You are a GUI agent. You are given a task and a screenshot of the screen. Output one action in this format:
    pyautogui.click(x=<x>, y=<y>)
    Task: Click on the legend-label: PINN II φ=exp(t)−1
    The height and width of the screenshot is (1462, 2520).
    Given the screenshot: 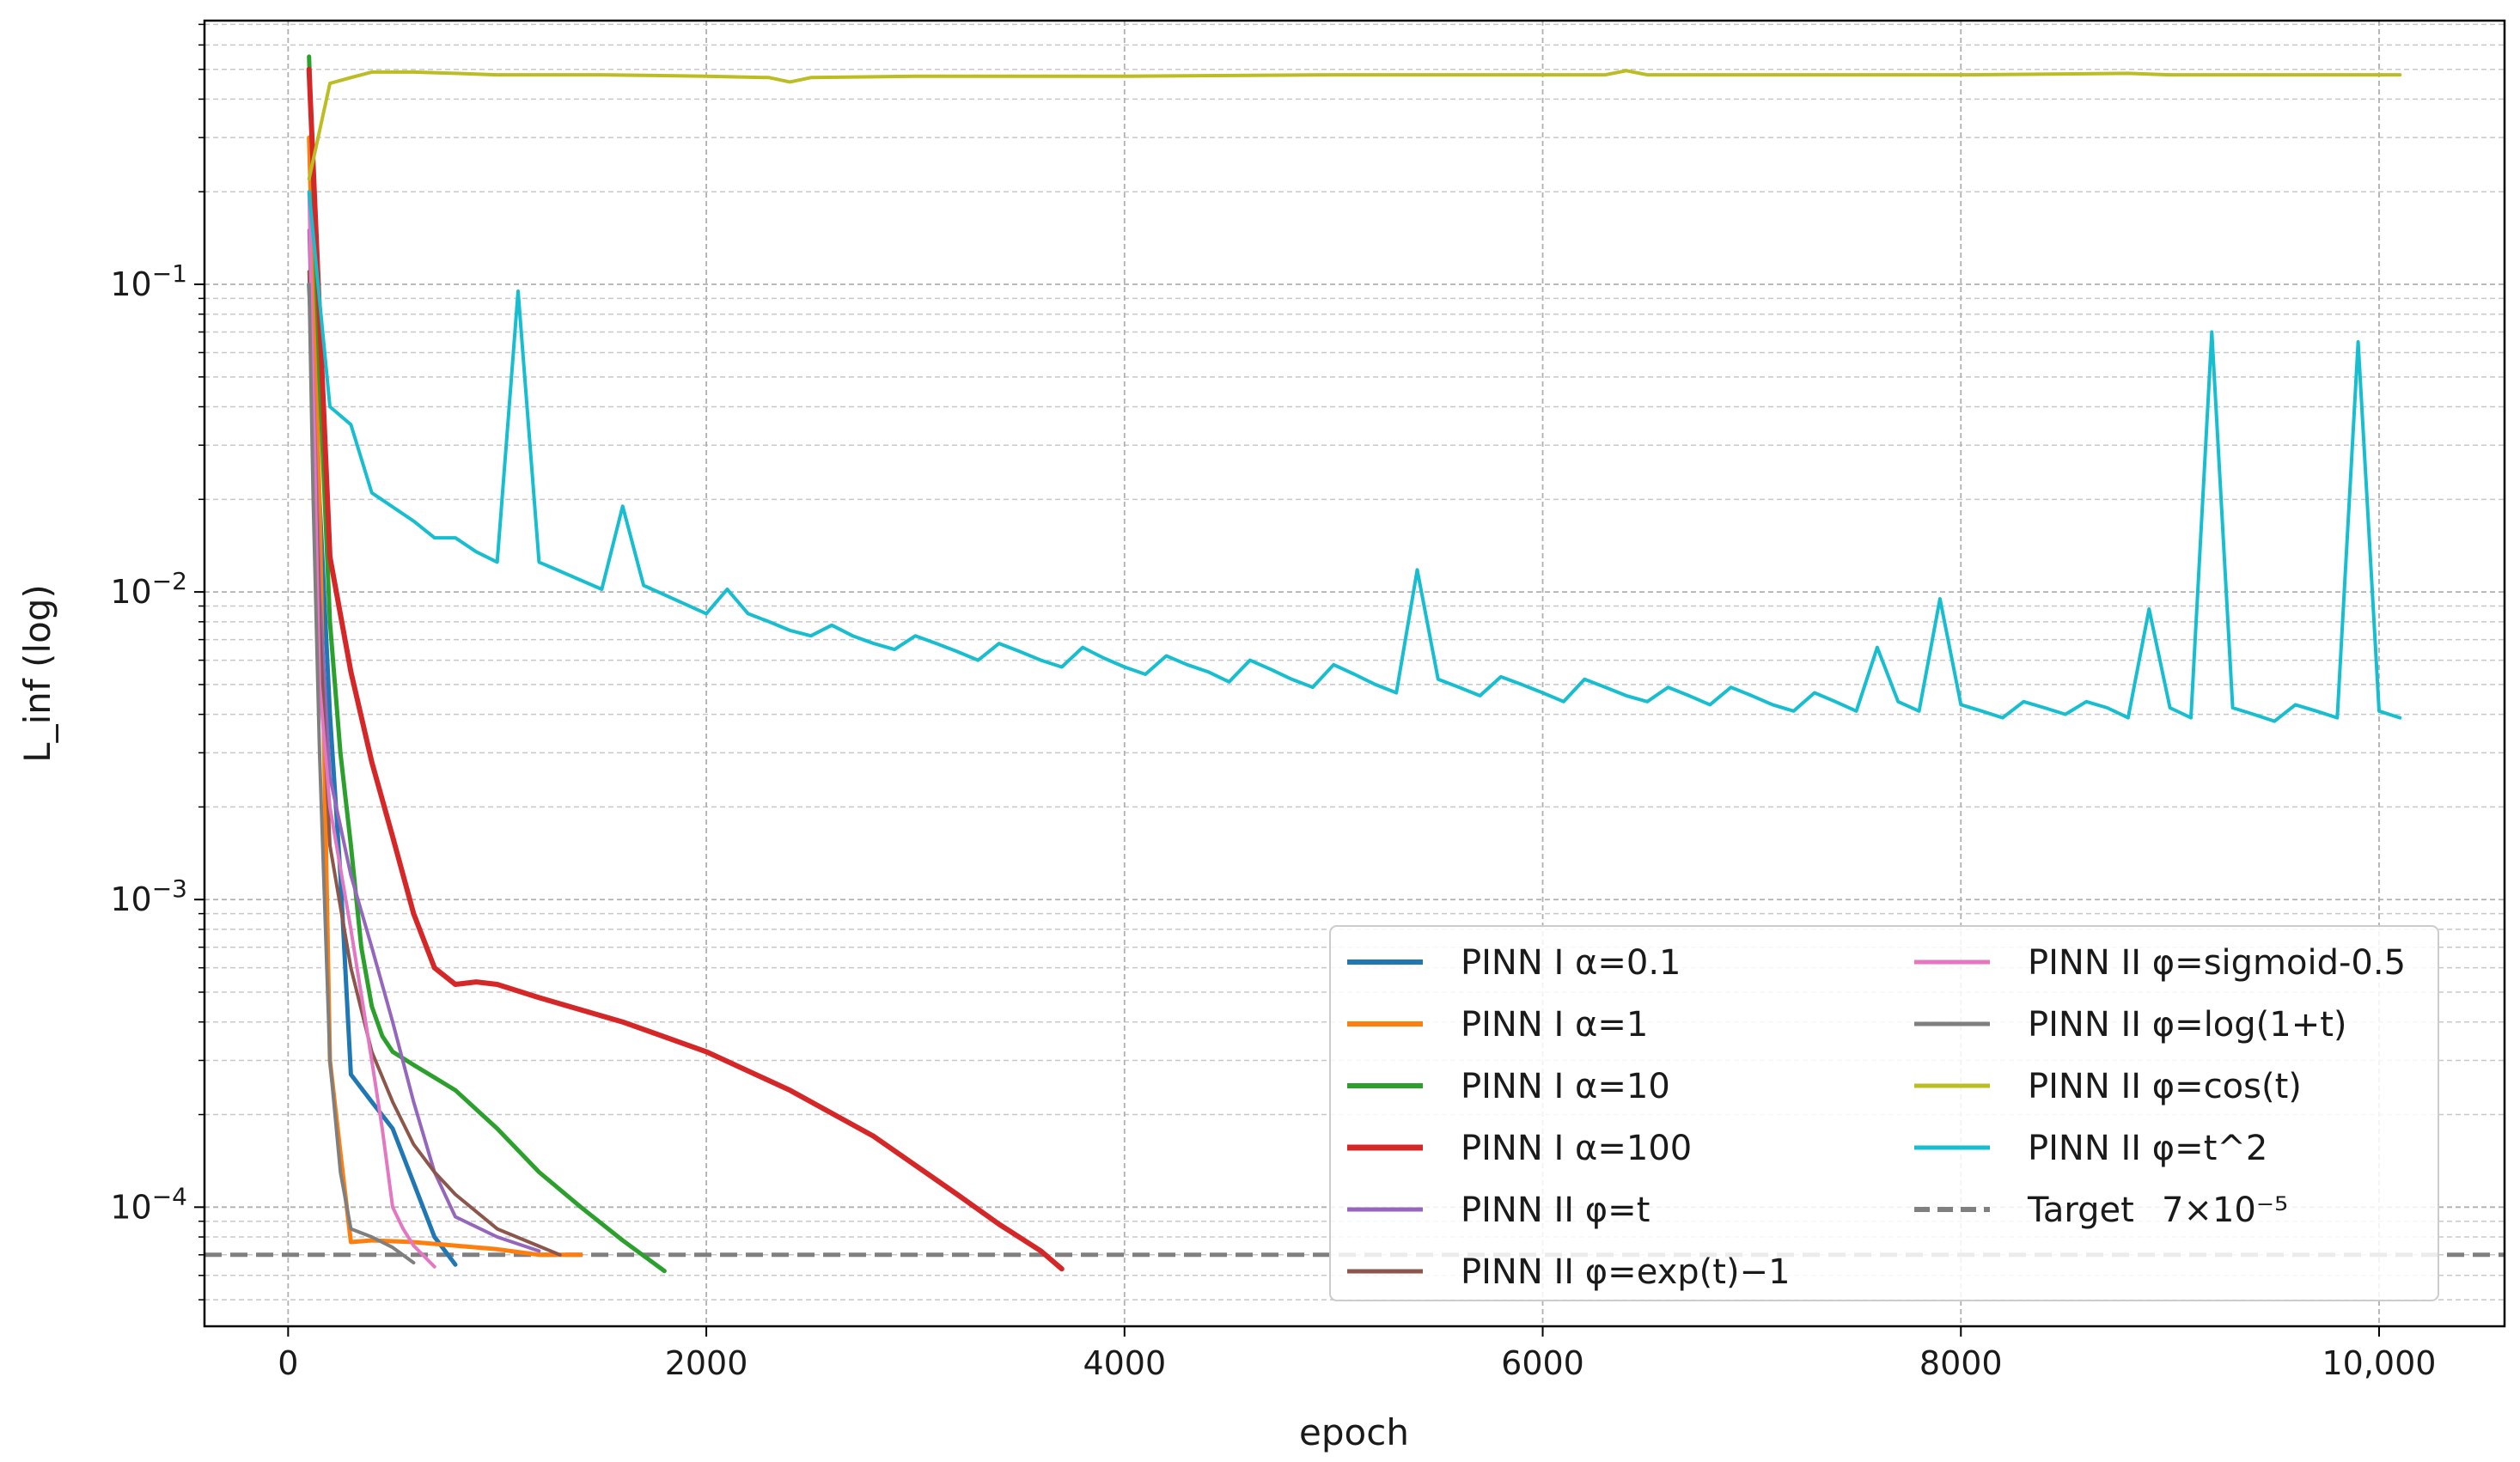 What is the action you would take?
    pyautogui.click(x=1626, y=1272)
    